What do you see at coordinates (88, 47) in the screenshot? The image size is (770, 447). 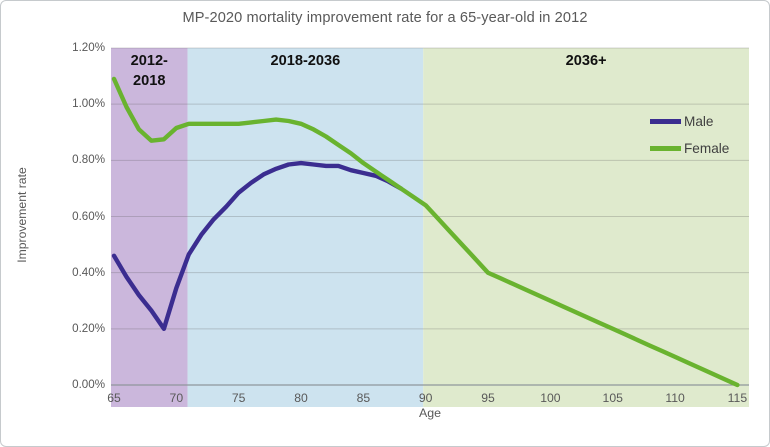 I see `y-tick-label: 1.20%` at bounding box center [88, 47].